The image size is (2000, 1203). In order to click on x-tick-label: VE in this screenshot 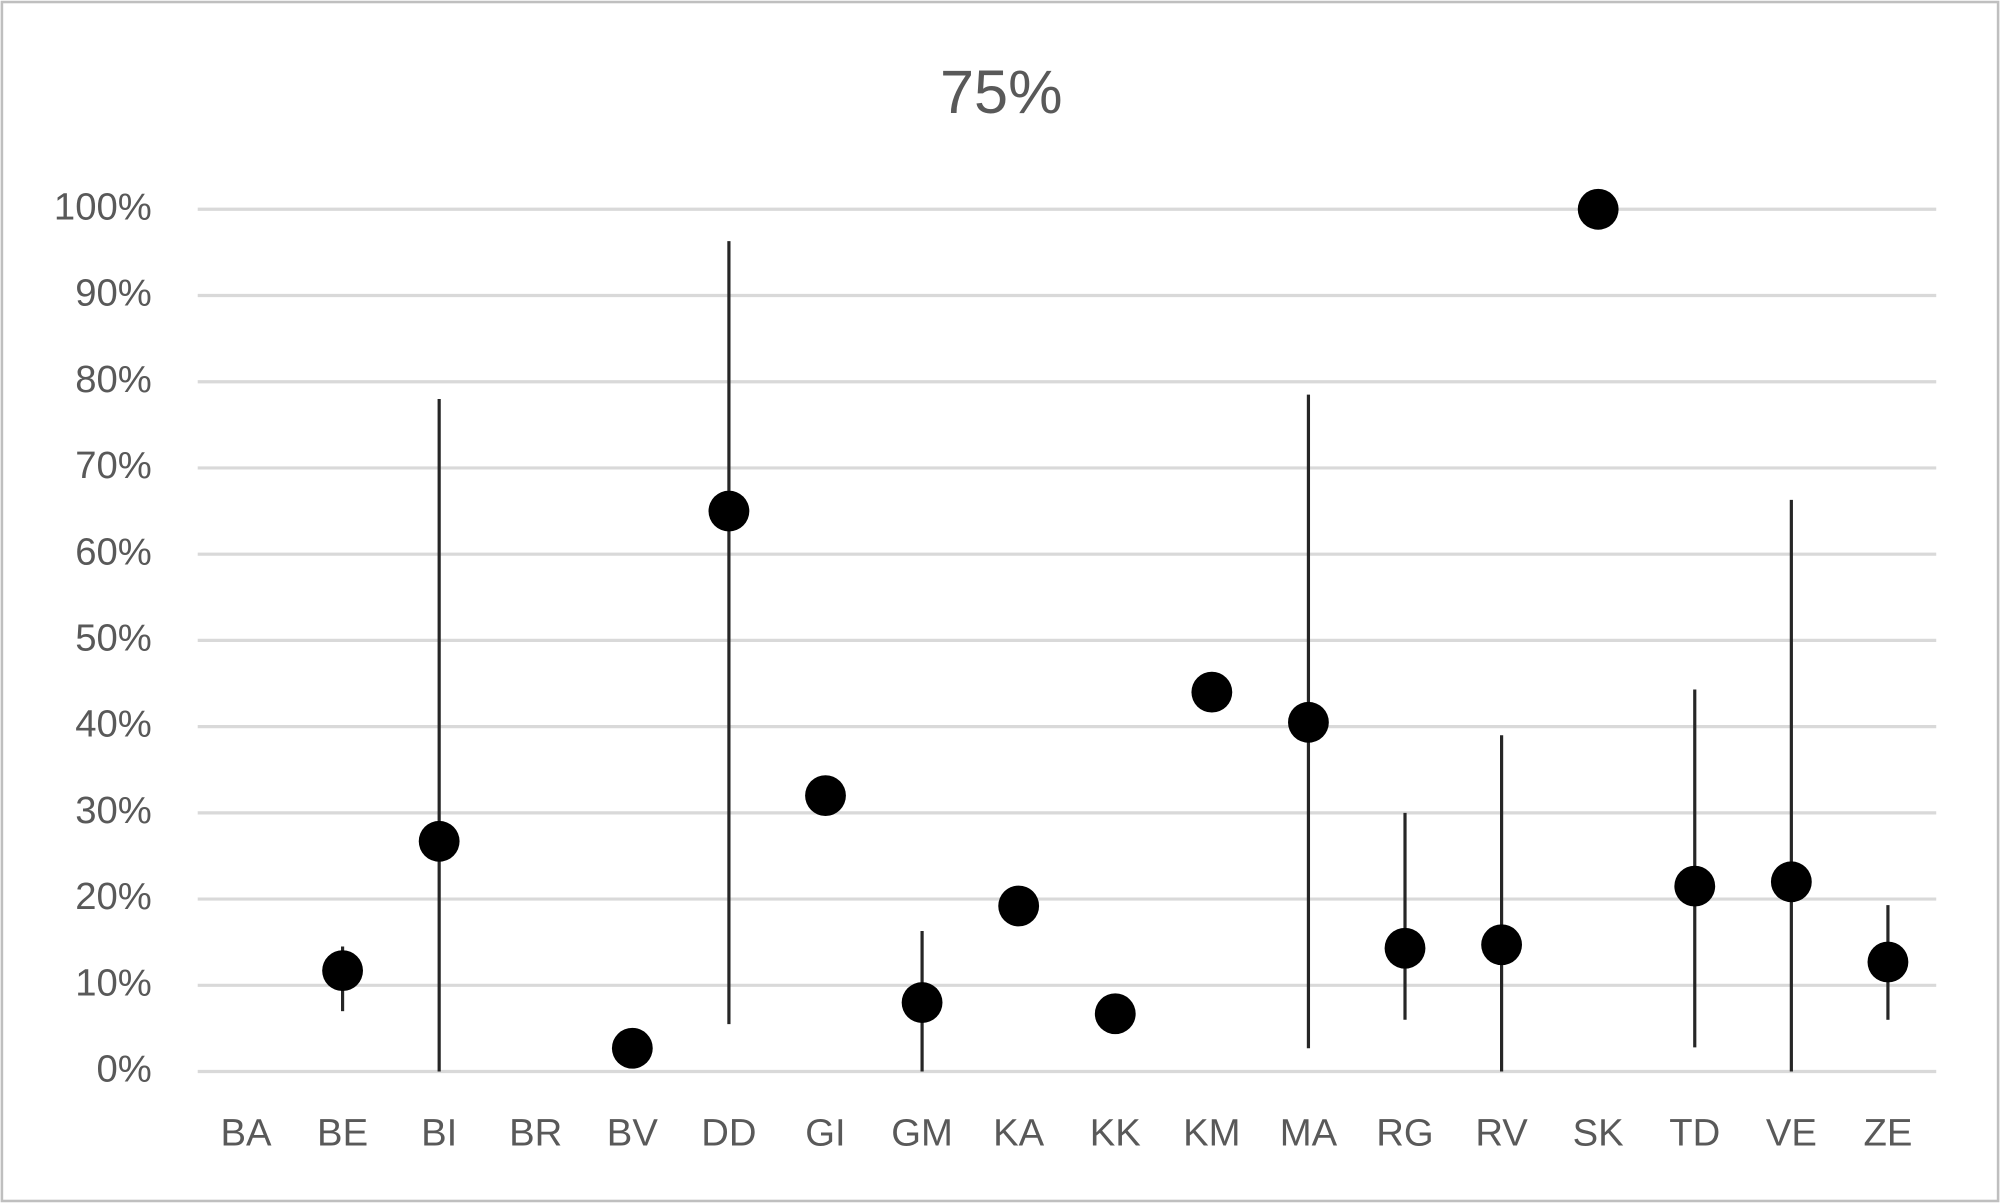, I will do `click(1791, 1132)`.